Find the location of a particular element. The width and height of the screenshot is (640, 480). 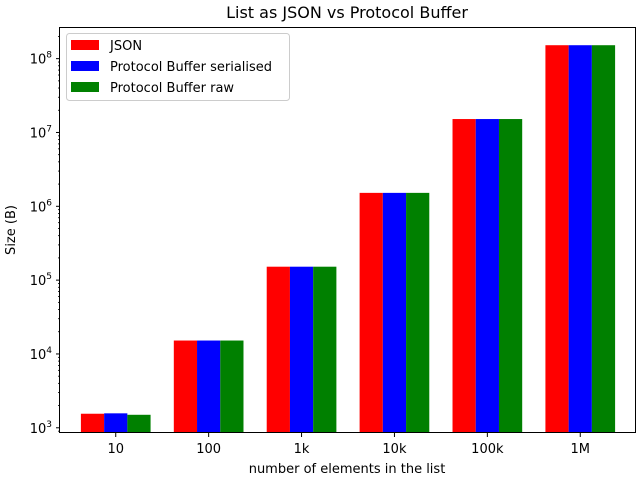

y-tick-label: 105 is located at coordinates (41, 280).